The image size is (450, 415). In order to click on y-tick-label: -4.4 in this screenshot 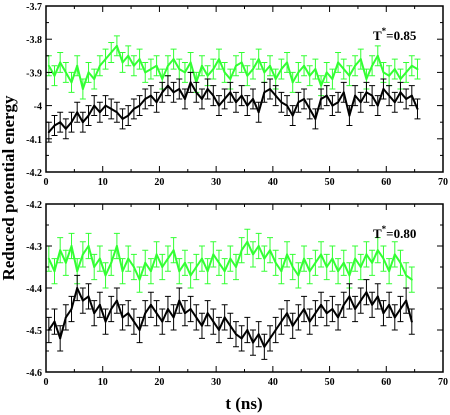, I will do `click(34, 289)`.